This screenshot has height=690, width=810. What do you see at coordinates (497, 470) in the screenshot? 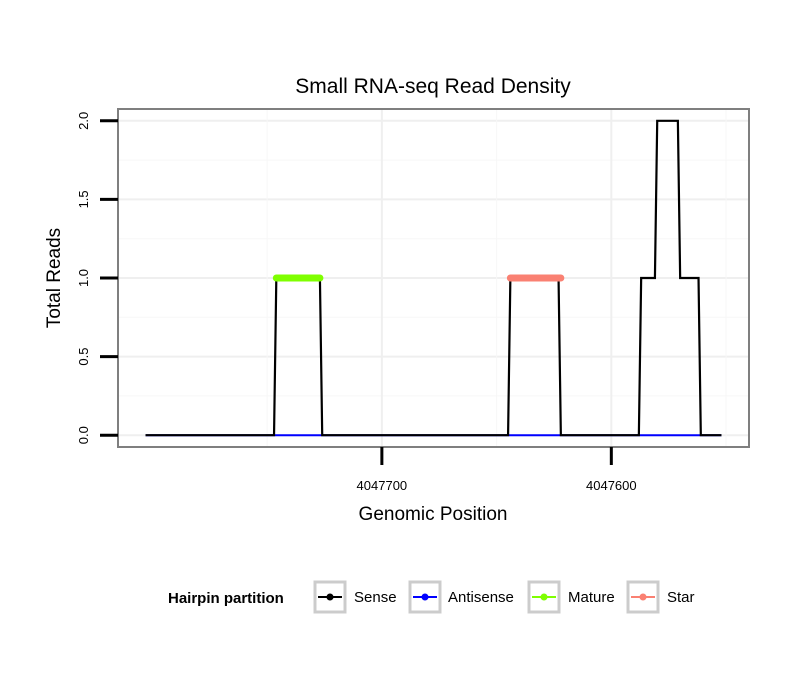
I see `x-axis: 4047700 4047600` at bounding box center [497, 470].